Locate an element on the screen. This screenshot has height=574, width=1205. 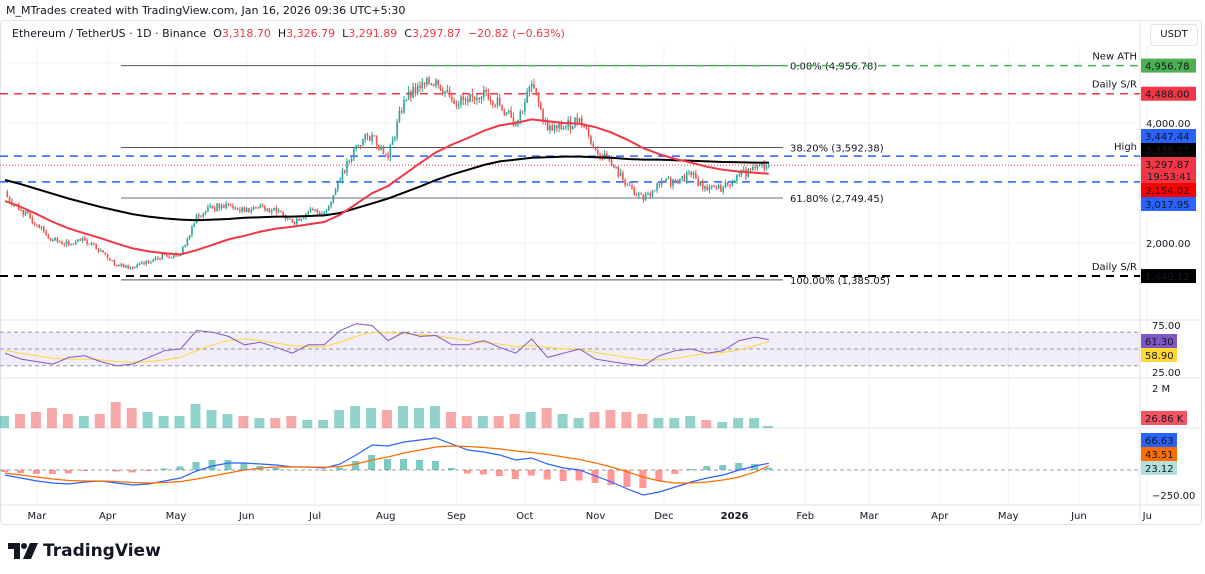
close-value: 3,297.87 is located at coordinates (436, 33).